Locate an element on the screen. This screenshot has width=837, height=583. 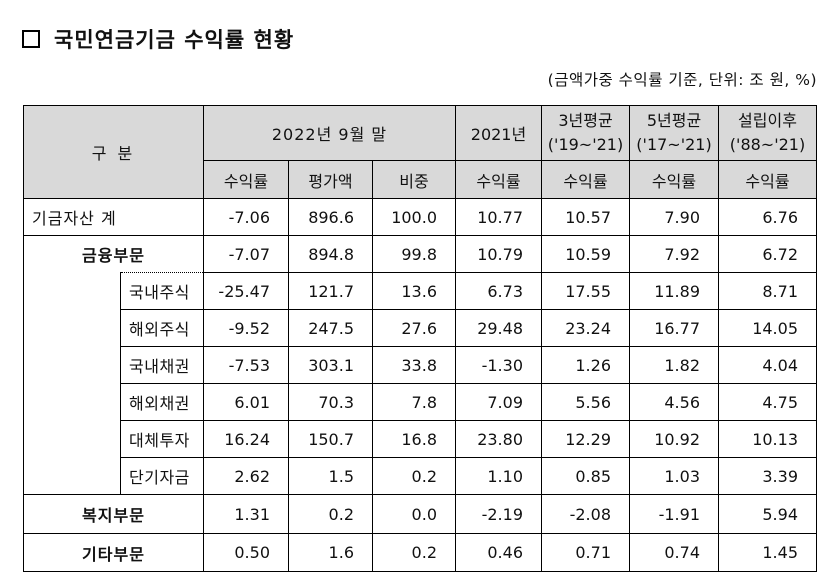
cell-value: 16.24 is located at coordinates (246, 439).